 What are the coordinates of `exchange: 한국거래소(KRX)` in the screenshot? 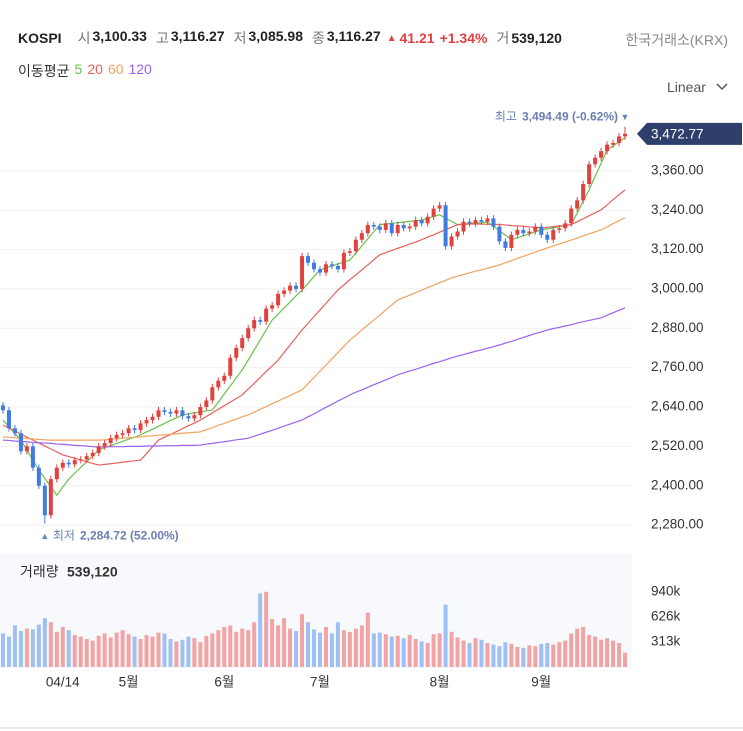 It's located at (676, 40).